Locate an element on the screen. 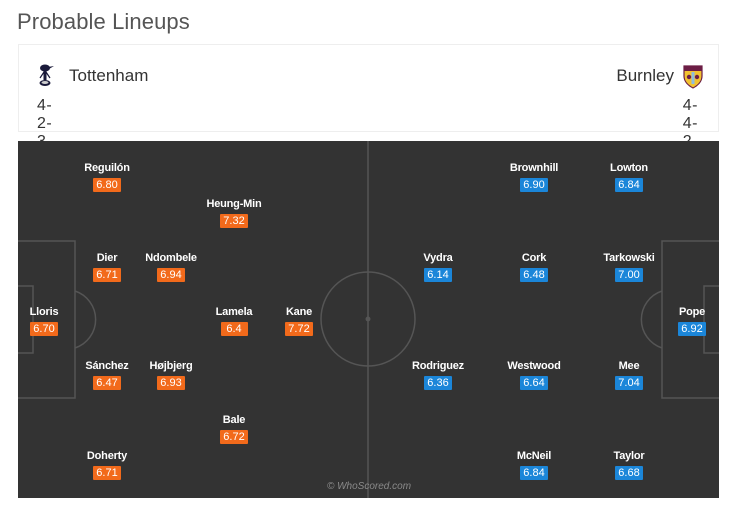 This screenshot has width=737, height=513. player-card: Lloris 6.70 is located at coordinates (46, 321).